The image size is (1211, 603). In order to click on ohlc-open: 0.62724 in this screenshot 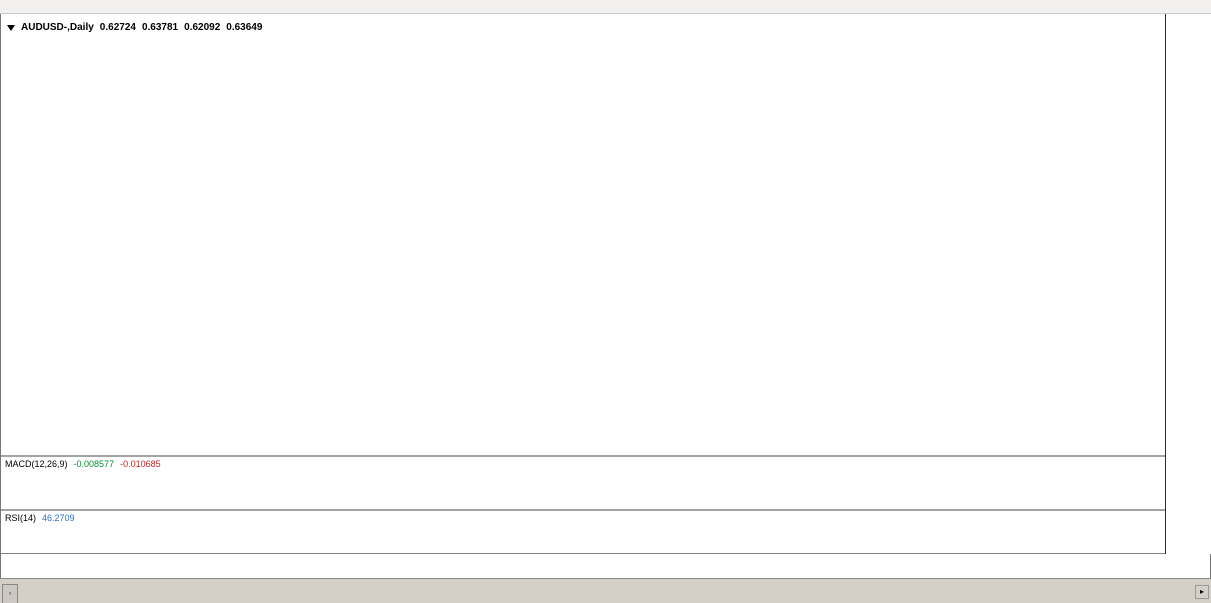, I will do `click(117, 27)`.